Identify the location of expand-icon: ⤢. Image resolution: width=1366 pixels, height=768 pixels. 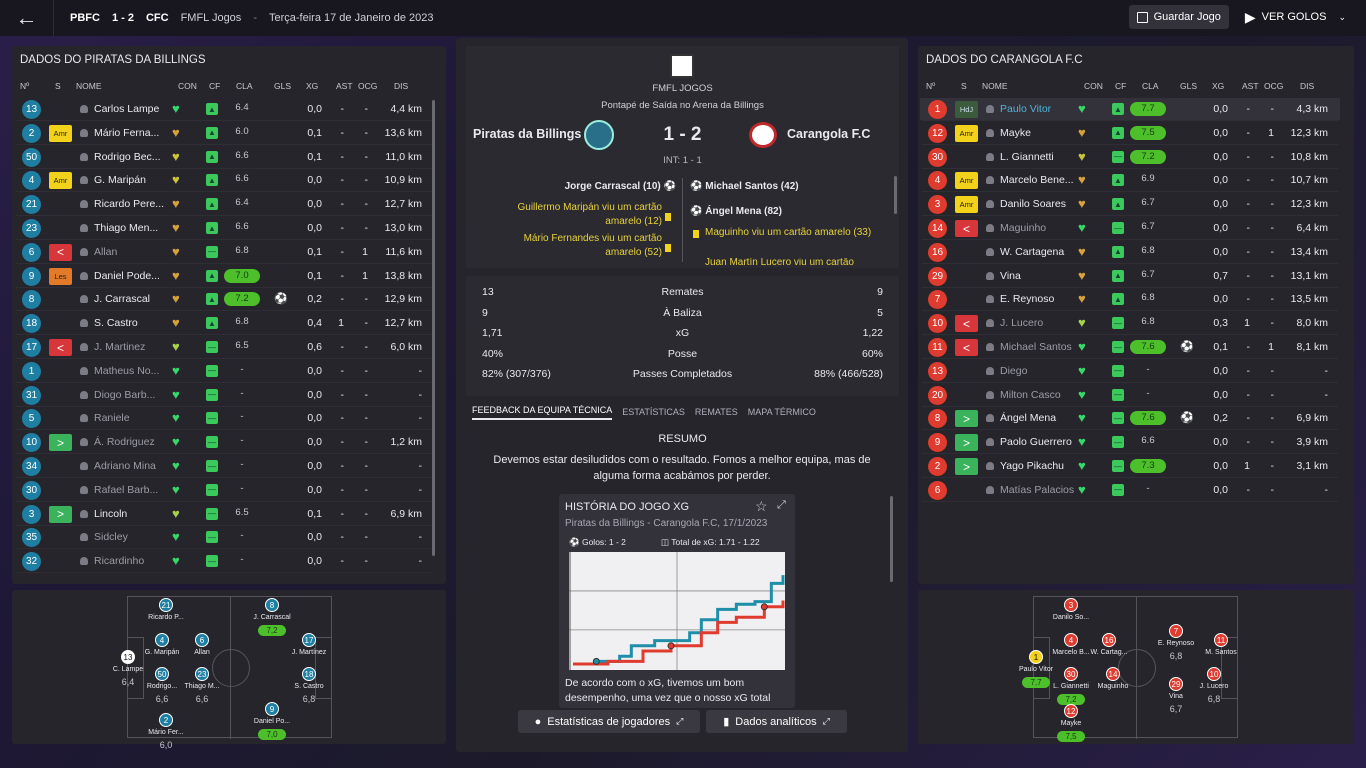
(781, 505).